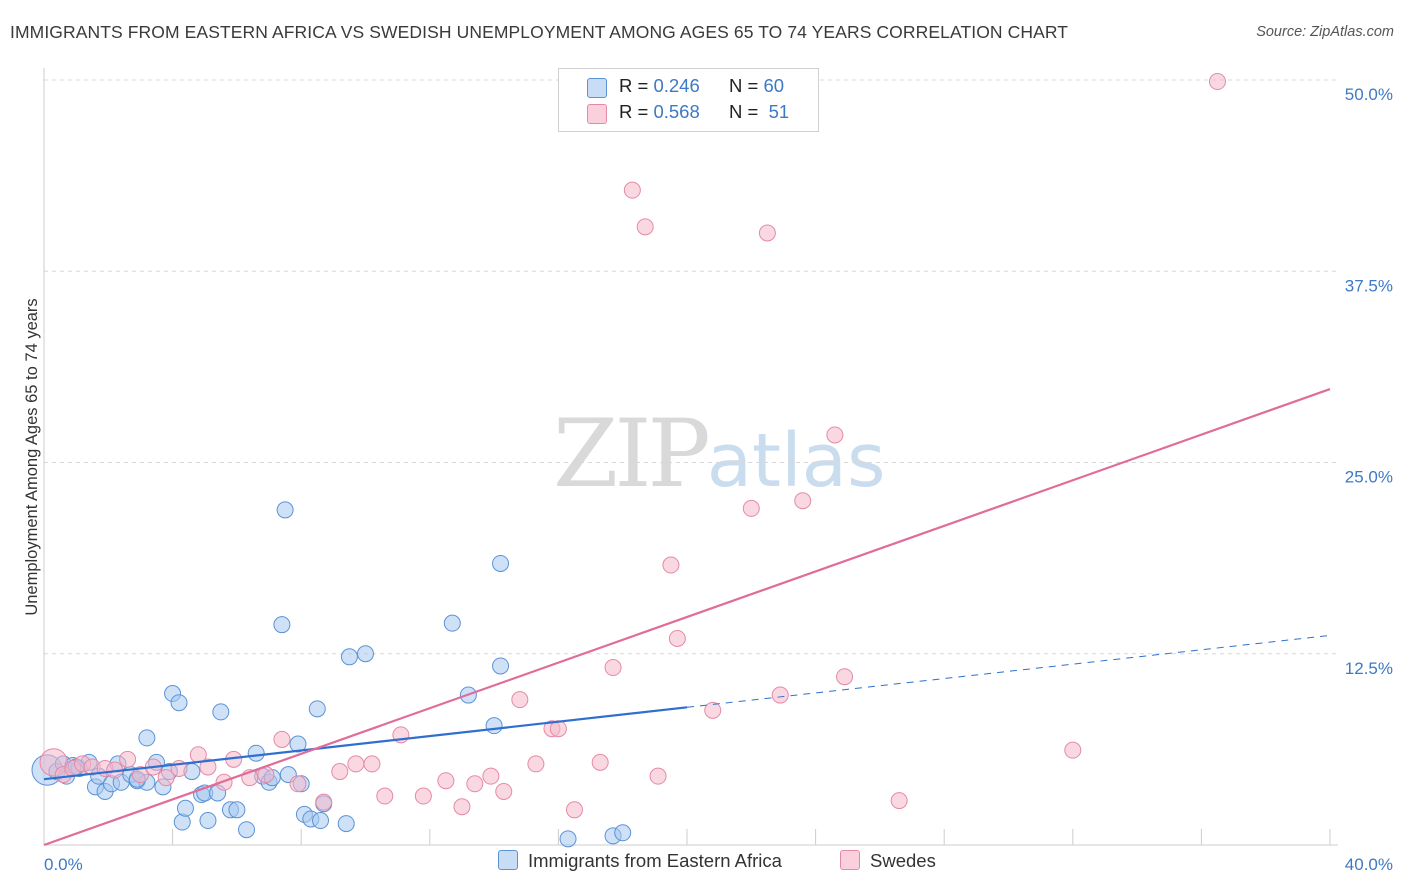 This screenshot has height=892, width=1406. Describe the element at coordinates (655, 860) in the screenshot. I see `bottom-legend-label: Immigrants from Eastern Africa` at that location.